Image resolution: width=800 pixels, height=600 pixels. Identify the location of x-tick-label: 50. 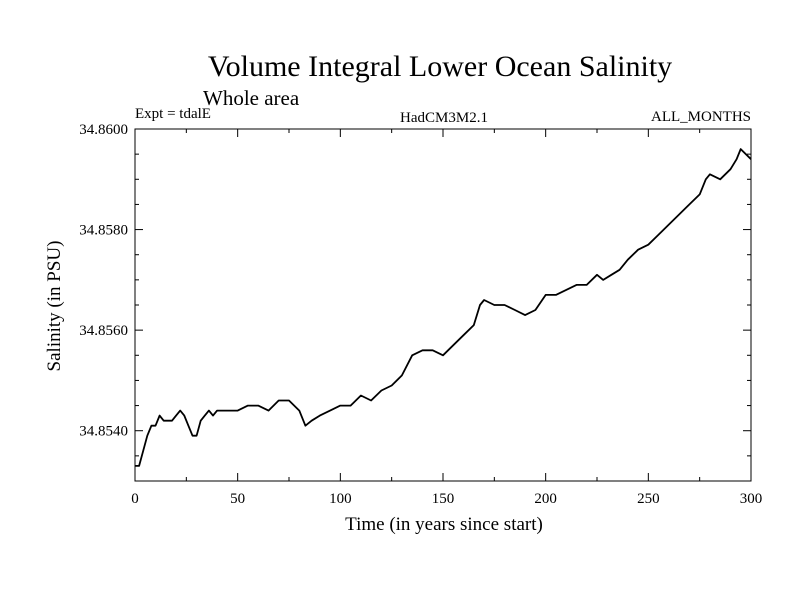
(237, 499).